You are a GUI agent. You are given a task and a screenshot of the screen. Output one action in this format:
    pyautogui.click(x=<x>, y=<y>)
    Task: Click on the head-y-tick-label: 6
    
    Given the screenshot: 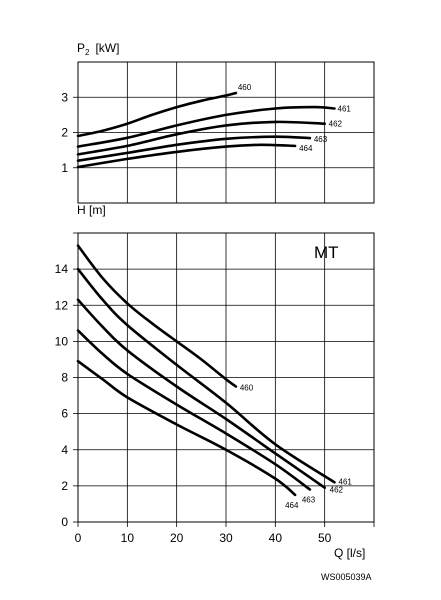 What is the action you would take?
    pyautogui.click(x=64, y=414)
    